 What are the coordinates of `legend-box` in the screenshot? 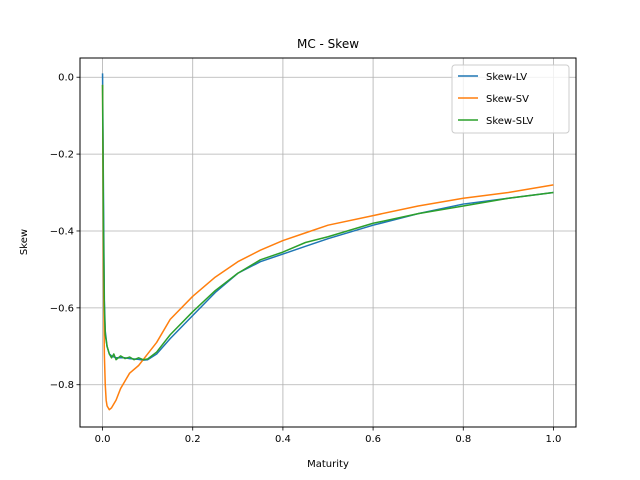 It's located at (510, 99).